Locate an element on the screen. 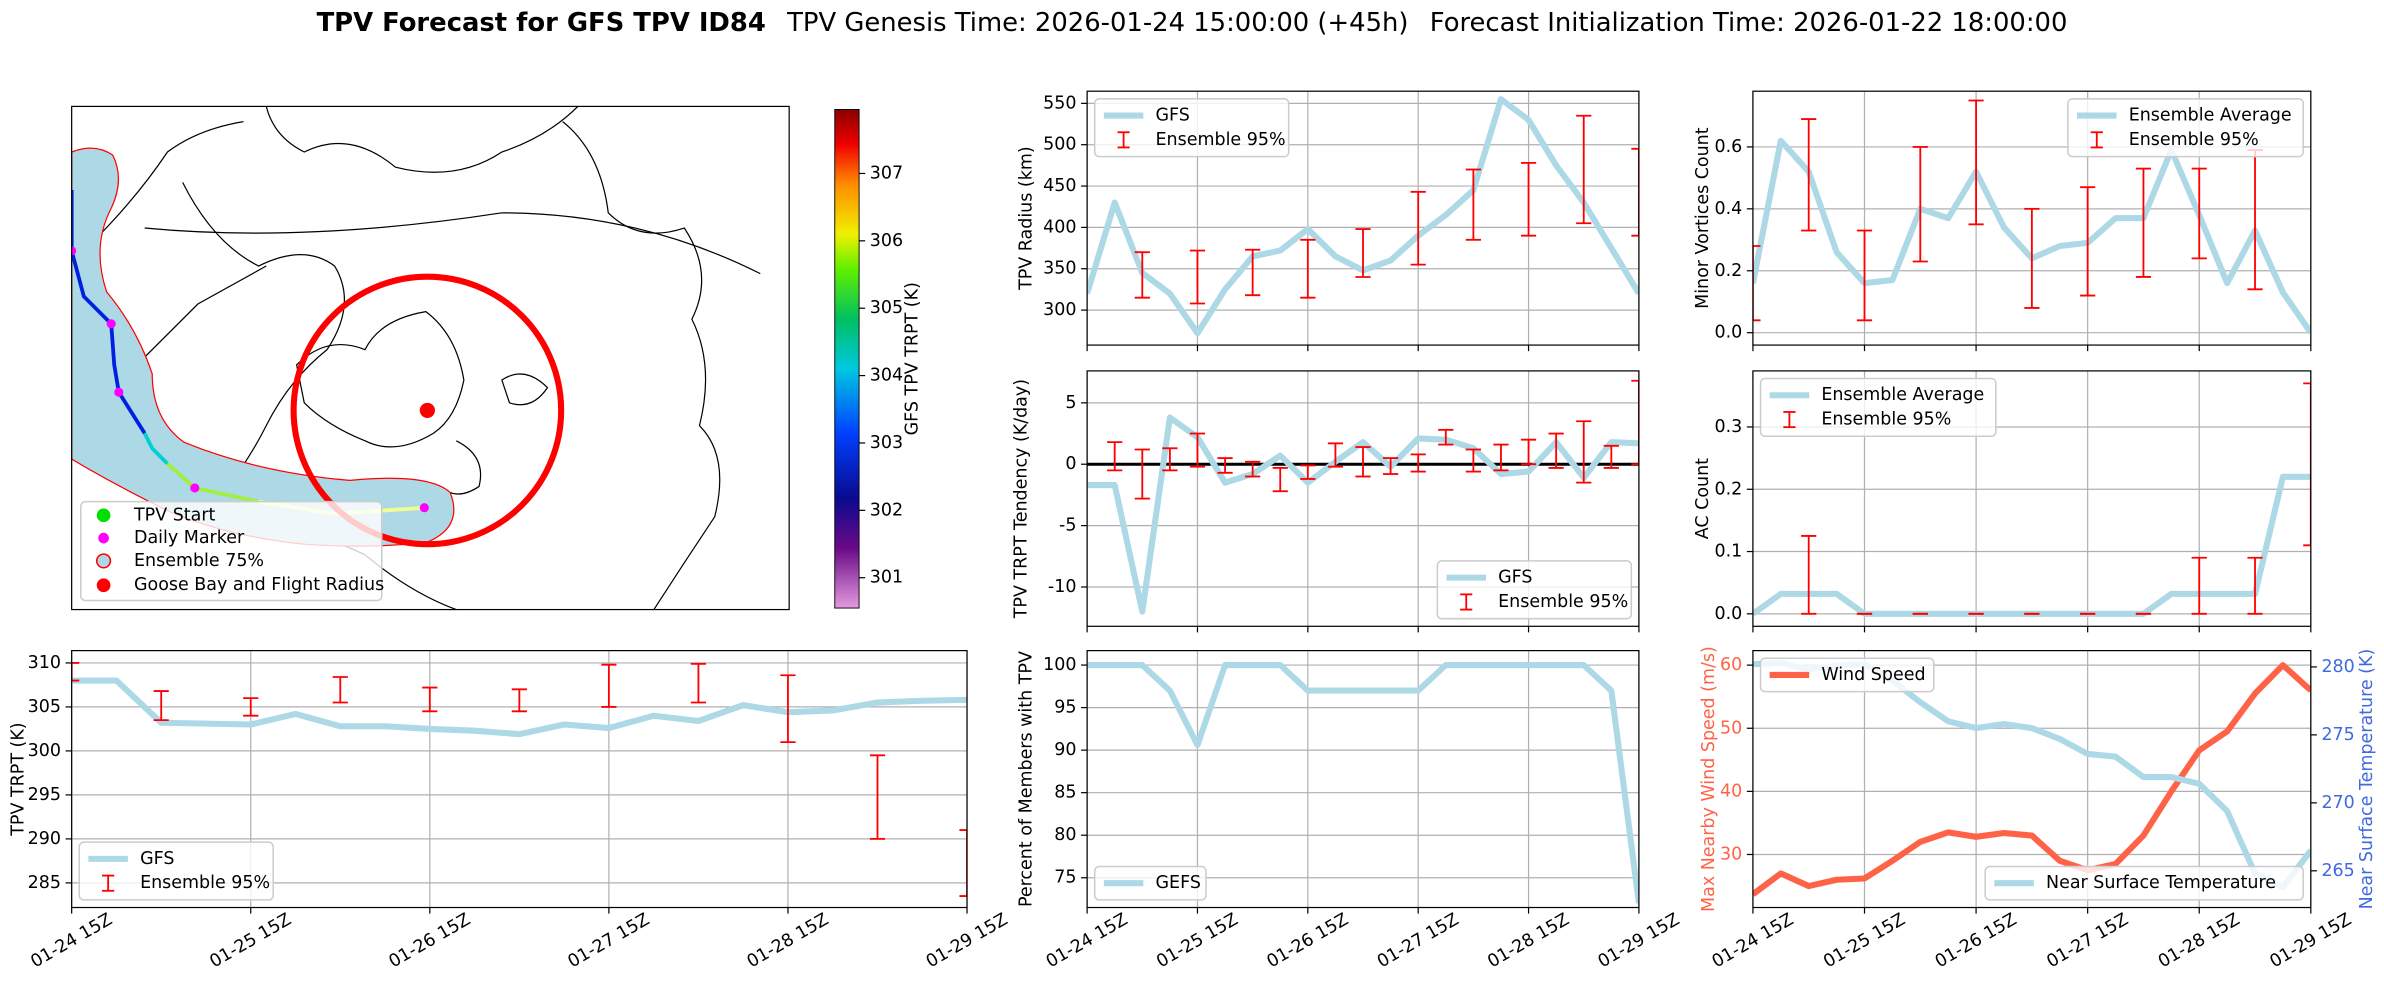 This screenshot has height=982, width=2384. y2-tick-label: 265 is located at coordinates (2337, 871).